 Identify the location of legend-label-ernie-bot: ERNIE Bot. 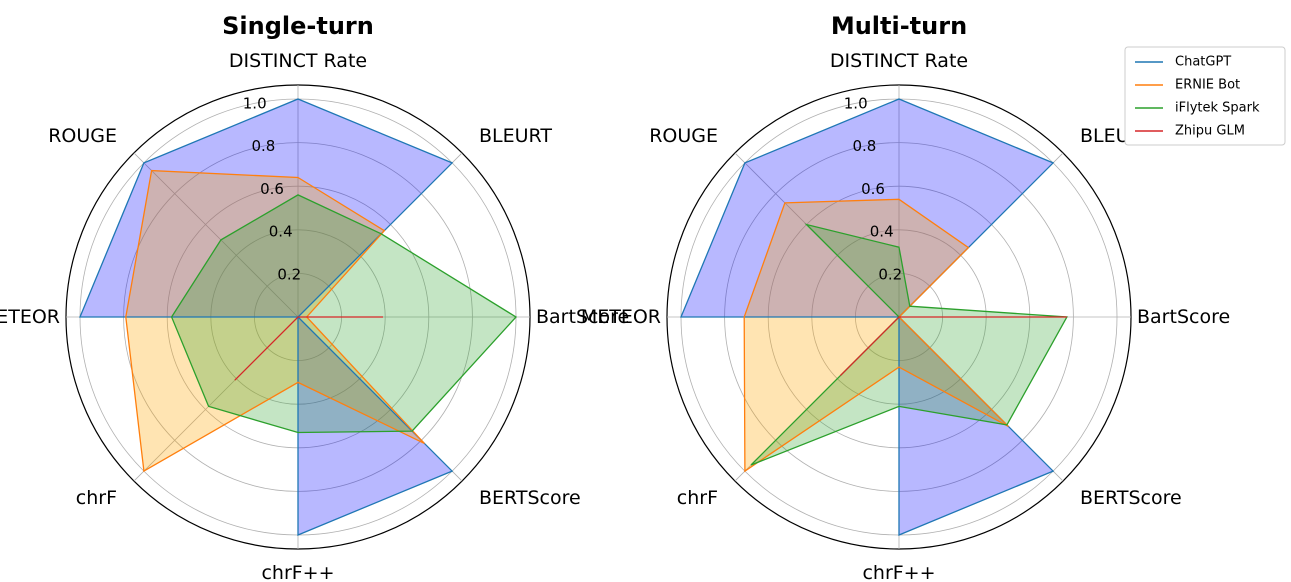
(1207, 85).